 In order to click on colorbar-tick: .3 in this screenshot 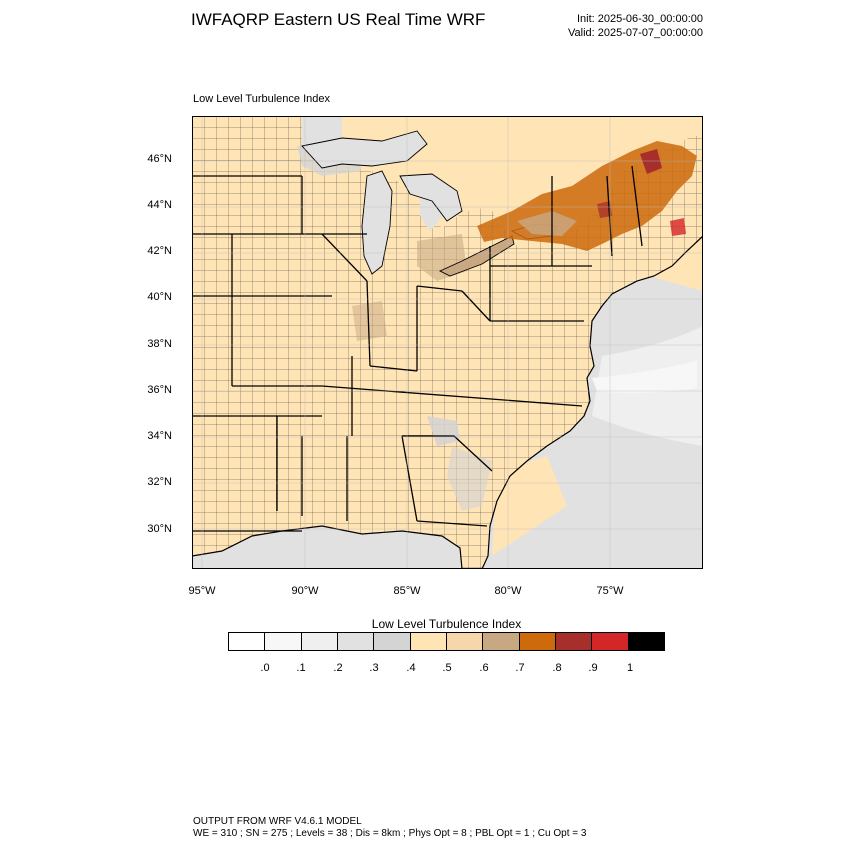, I will do `click(374, 668)`.